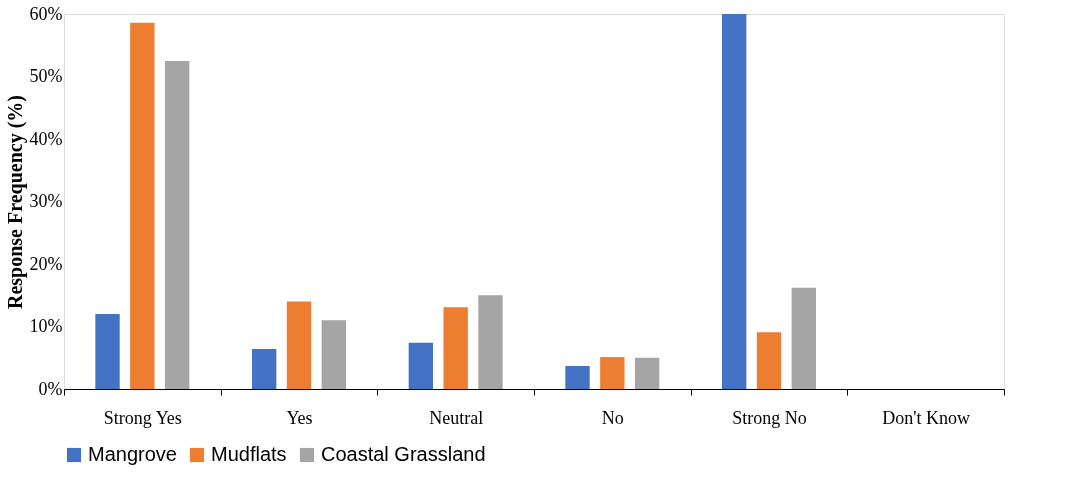 The width and height of the screenshot is (1069, 493). I want to click on y-tick-label: 0%, so click(50, 388).